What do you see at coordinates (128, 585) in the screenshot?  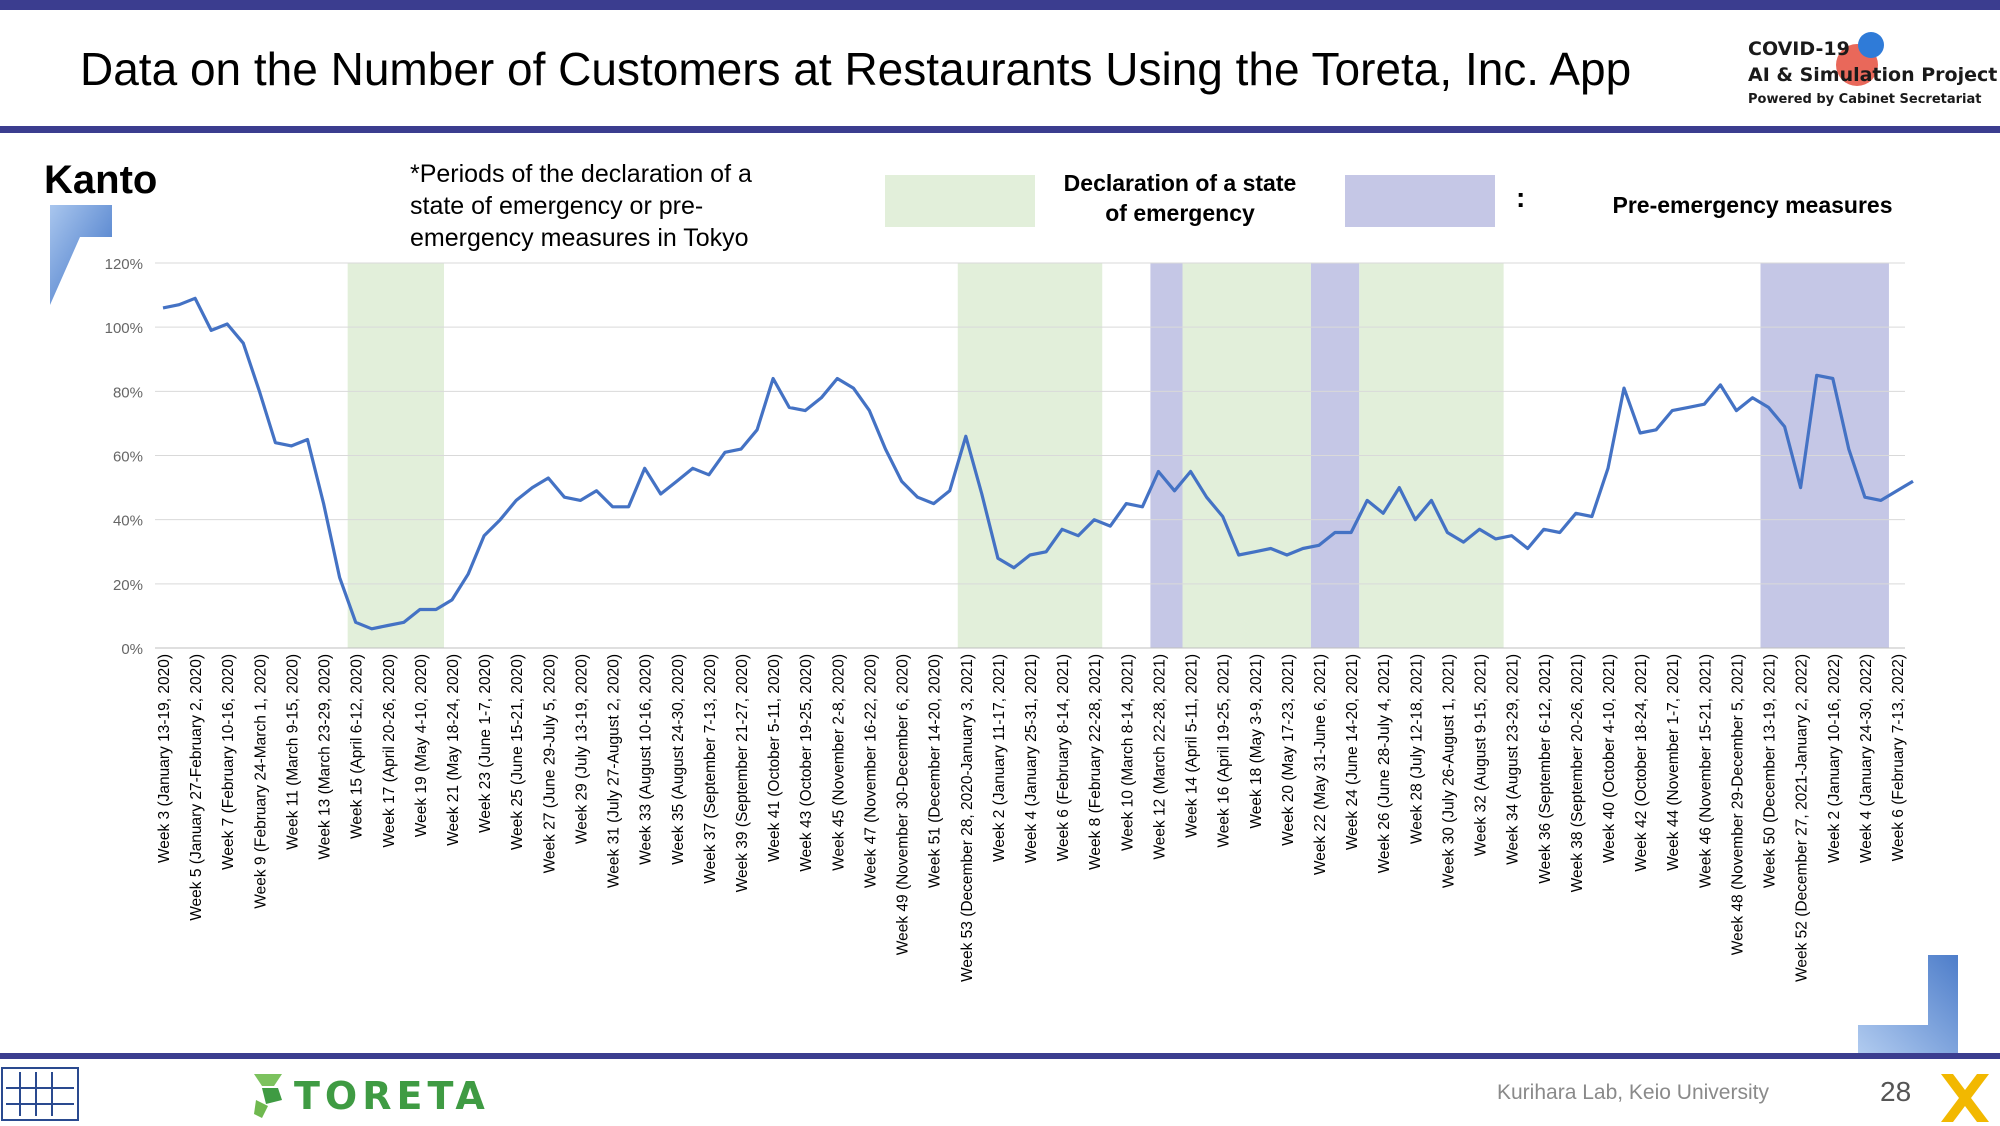 I see `y-tick-label: 20%` at bounding box center [128, 585].